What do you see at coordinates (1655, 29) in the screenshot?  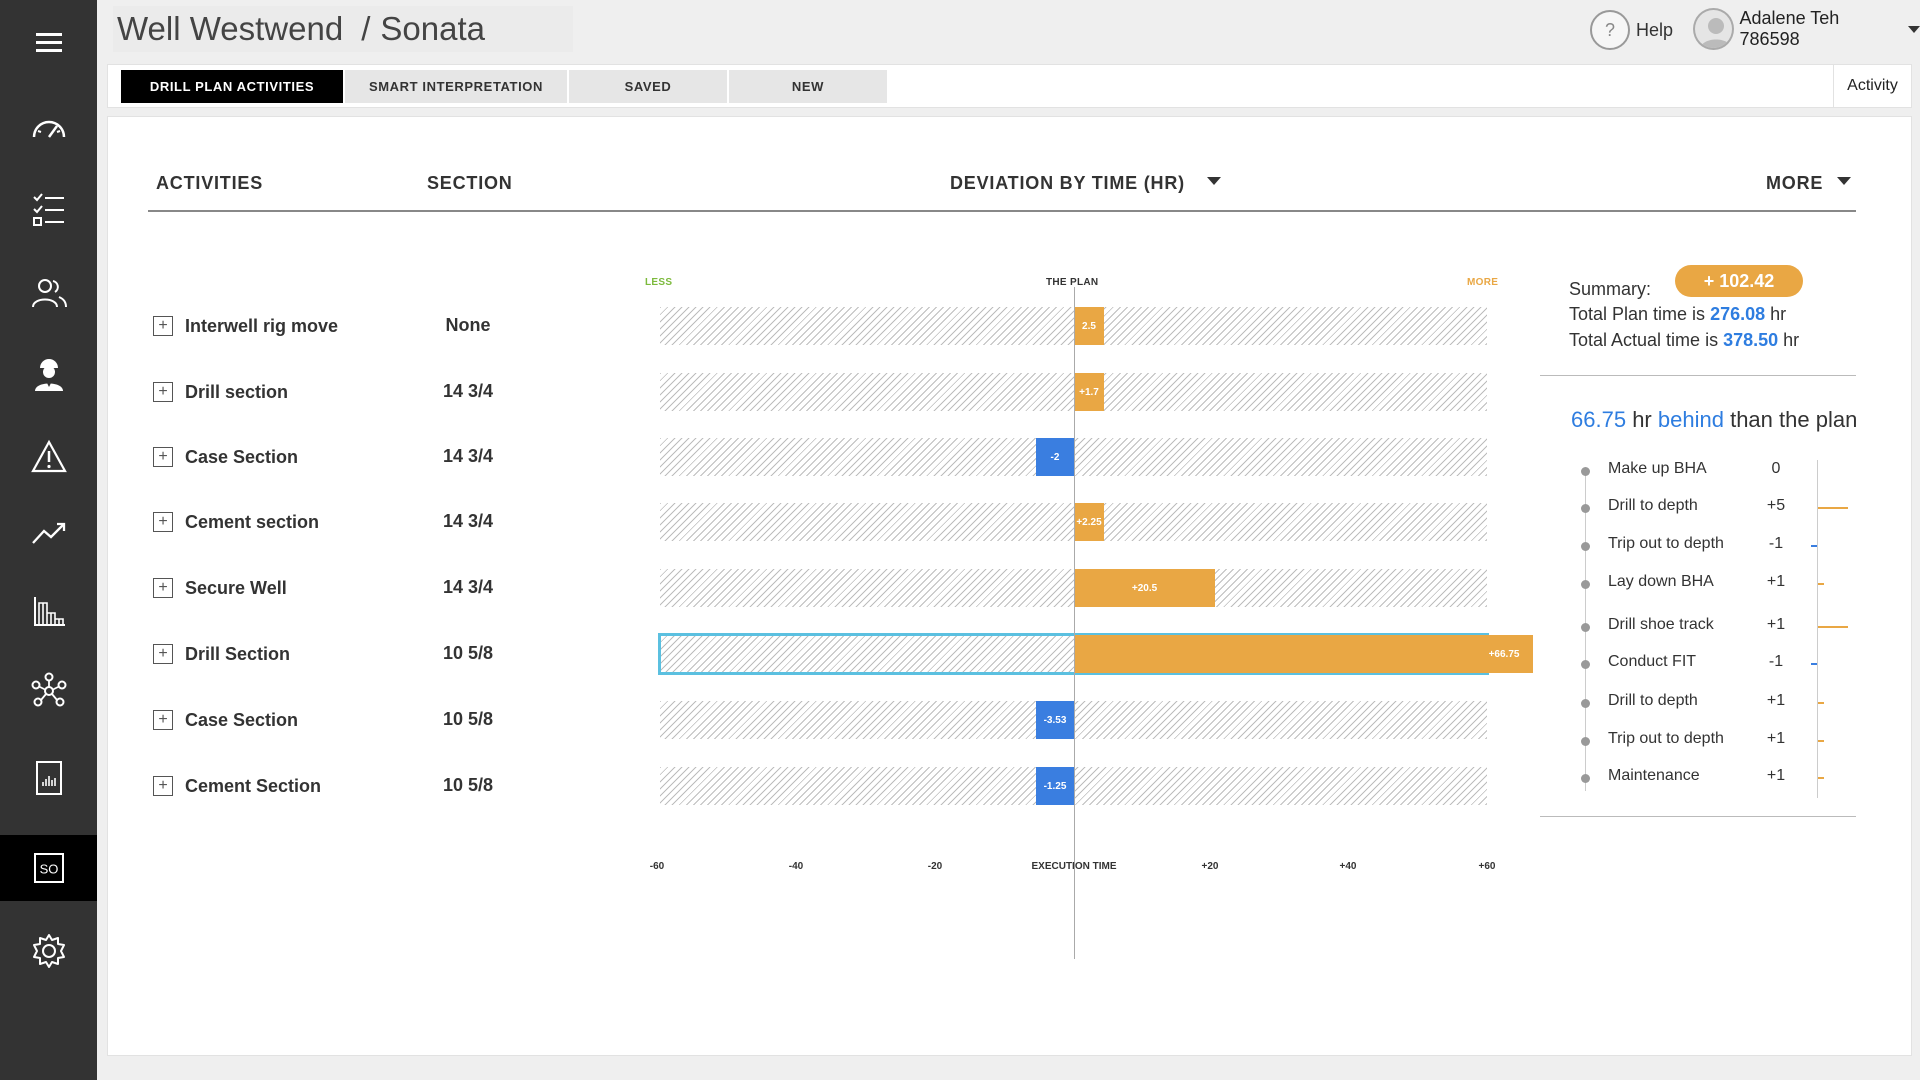 I see `help-label: Help` at bounding box center [1655, 29].